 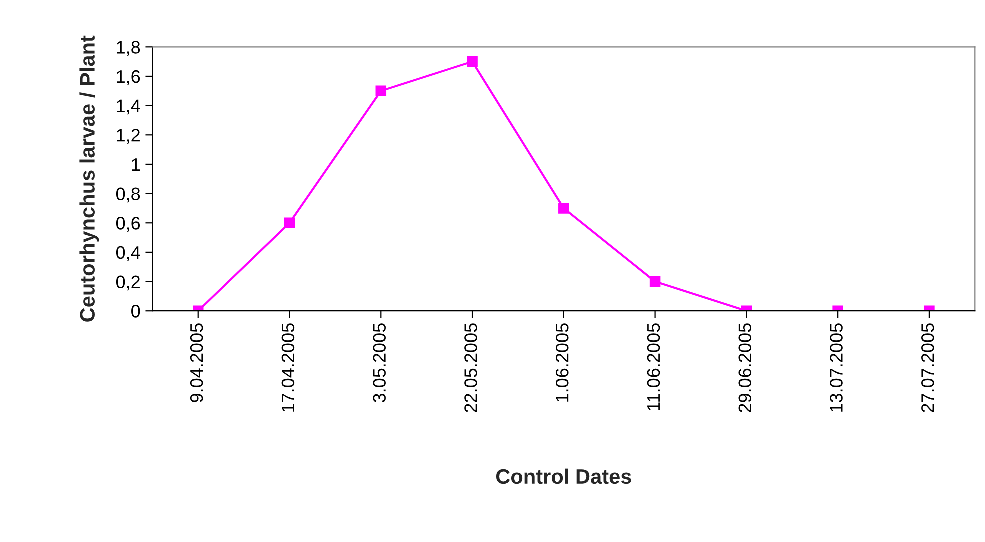 I want to click on y-tick-label: 1,8, so click(x=128, y=48).